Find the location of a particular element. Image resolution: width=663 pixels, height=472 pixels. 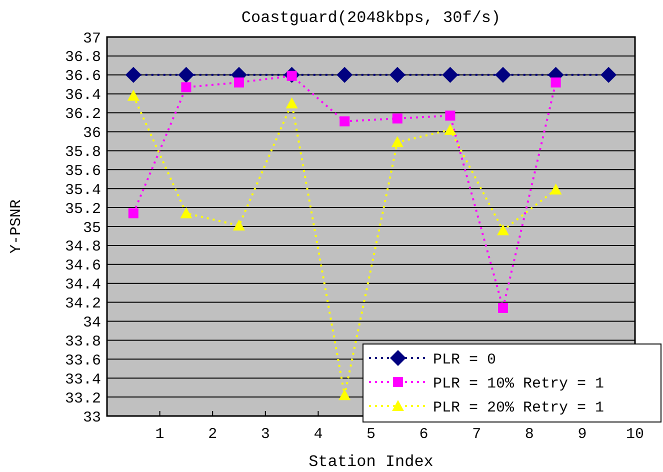

chart-title: Coastguard(2048kbps, 30f/s) is located at coordinates (371, 18).